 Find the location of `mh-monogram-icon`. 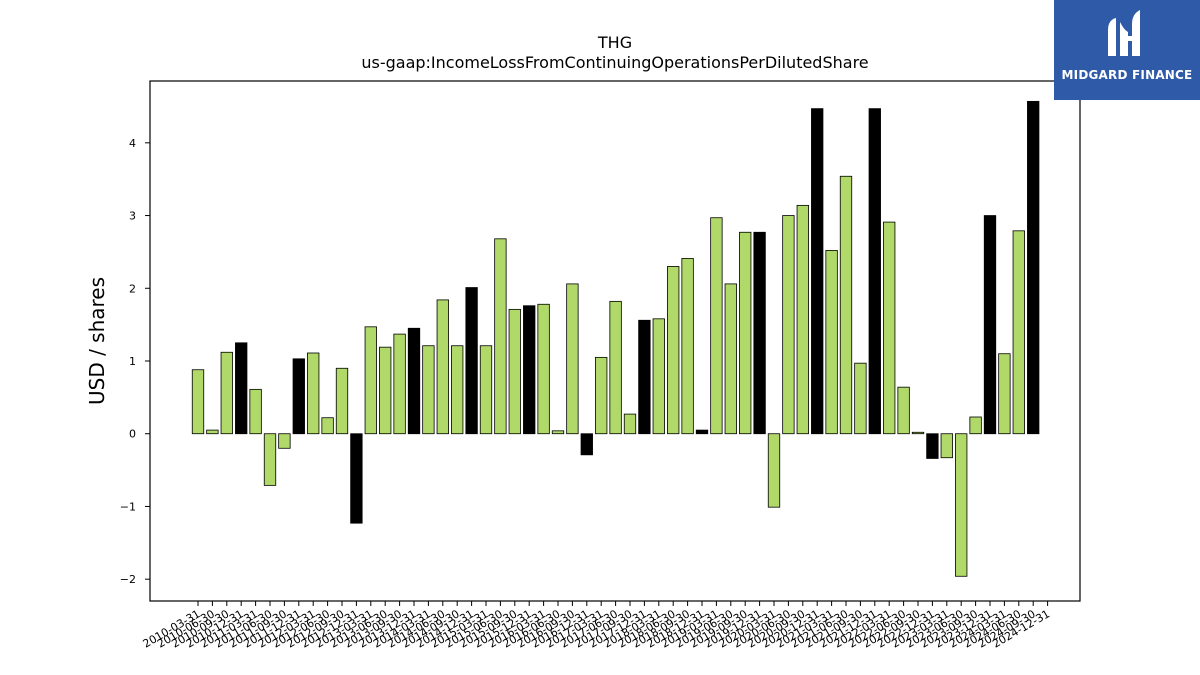

mh-monogram-icon is located at coordinates (1124, 33).